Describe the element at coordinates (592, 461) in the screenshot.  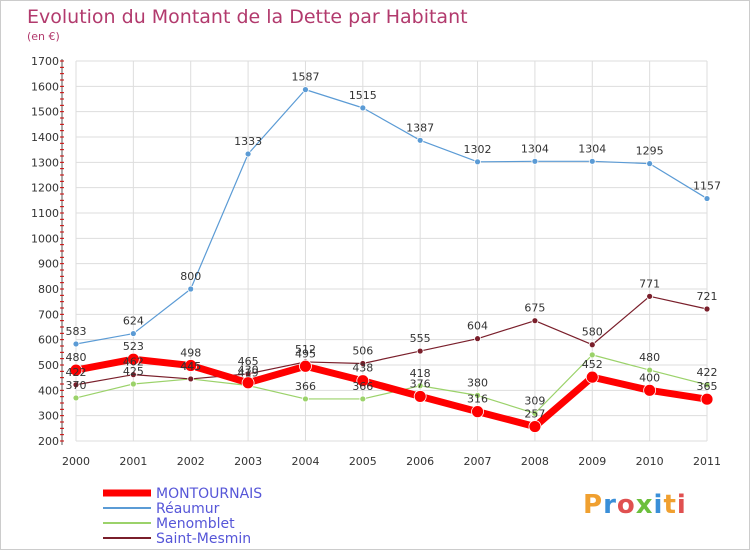
I see `x-tick-label: 2009` at that location.